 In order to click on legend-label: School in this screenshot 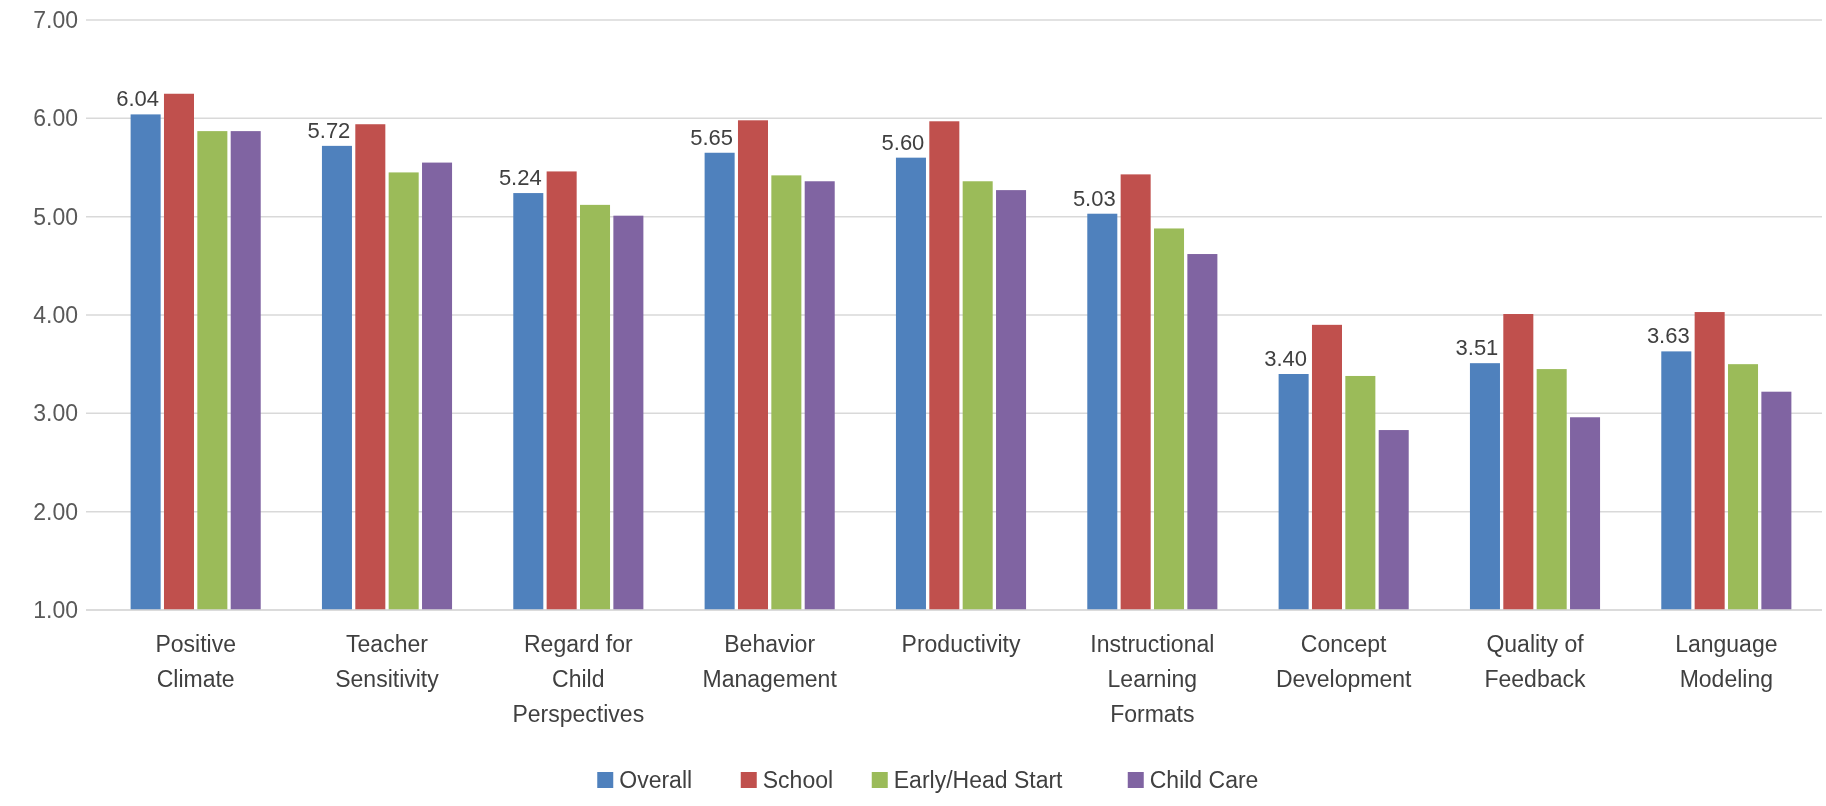, I will do `click(798, 780)`.